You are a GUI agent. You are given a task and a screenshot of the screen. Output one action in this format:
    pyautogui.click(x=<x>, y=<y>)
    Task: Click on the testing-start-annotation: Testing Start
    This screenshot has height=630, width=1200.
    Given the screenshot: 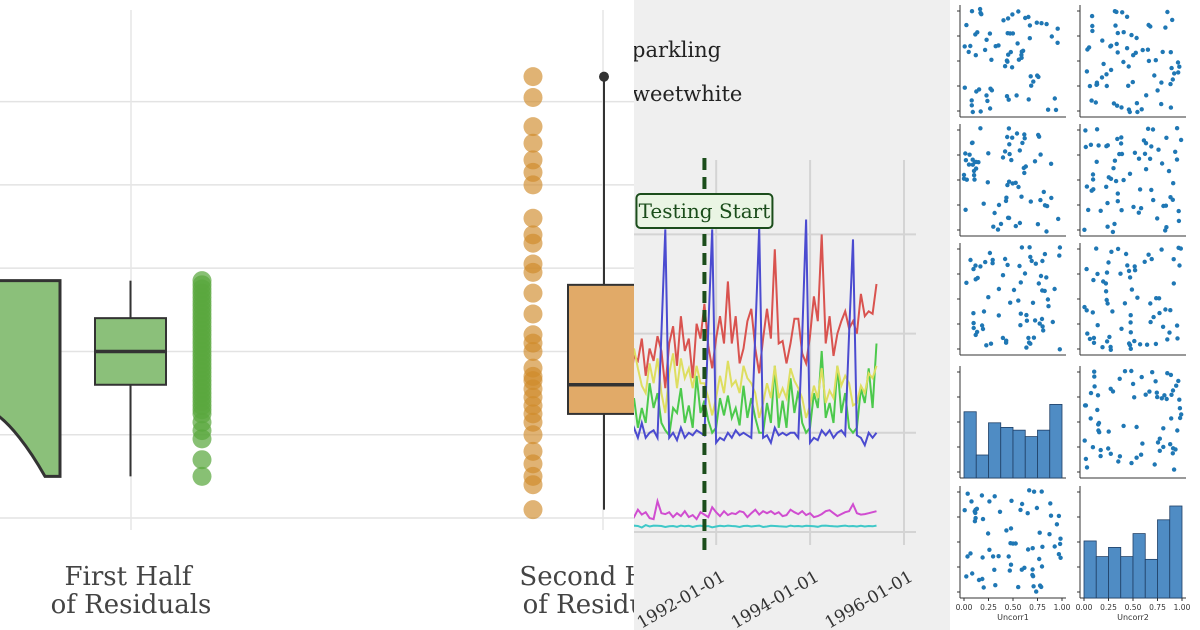 What is the action you would take?
    pyautogui.click(x=704, y=211)
    